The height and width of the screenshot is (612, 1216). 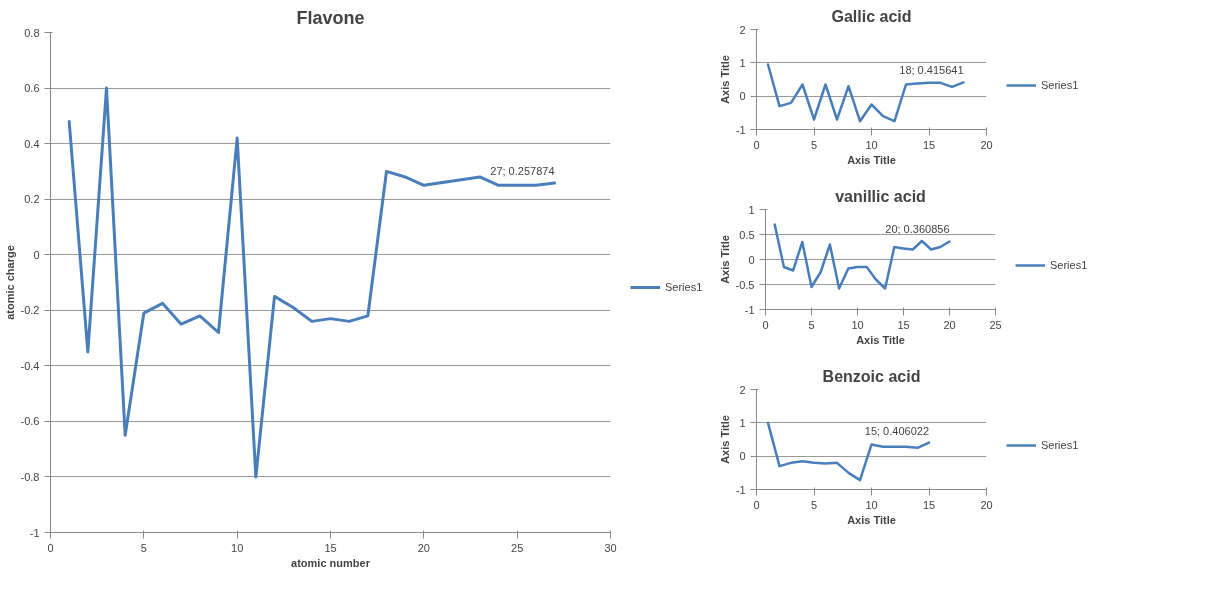 What do you see at coordinates (330, 17) in the screenshot?
I see `chart-title: Flavone` at bounding box center [330, 17].